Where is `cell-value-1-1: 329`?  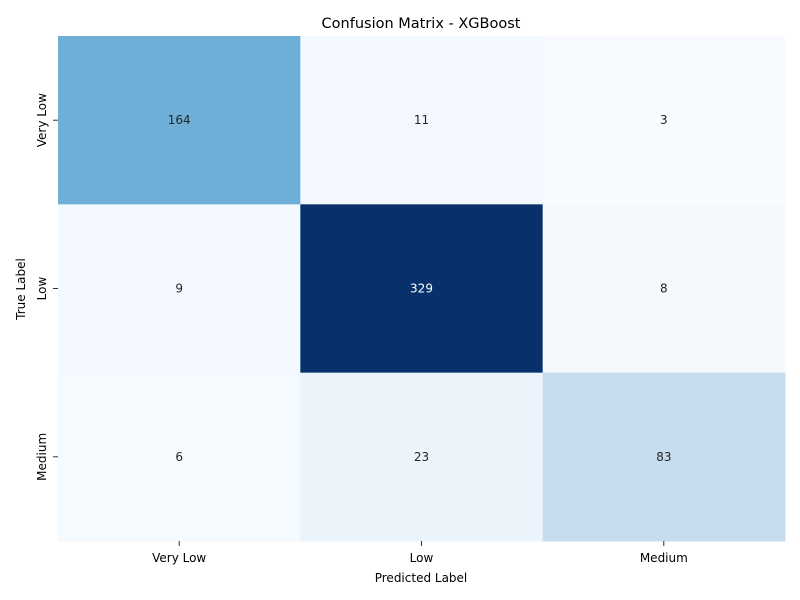
cell-value-1-1: 329 is located at coordinates (421, 289).